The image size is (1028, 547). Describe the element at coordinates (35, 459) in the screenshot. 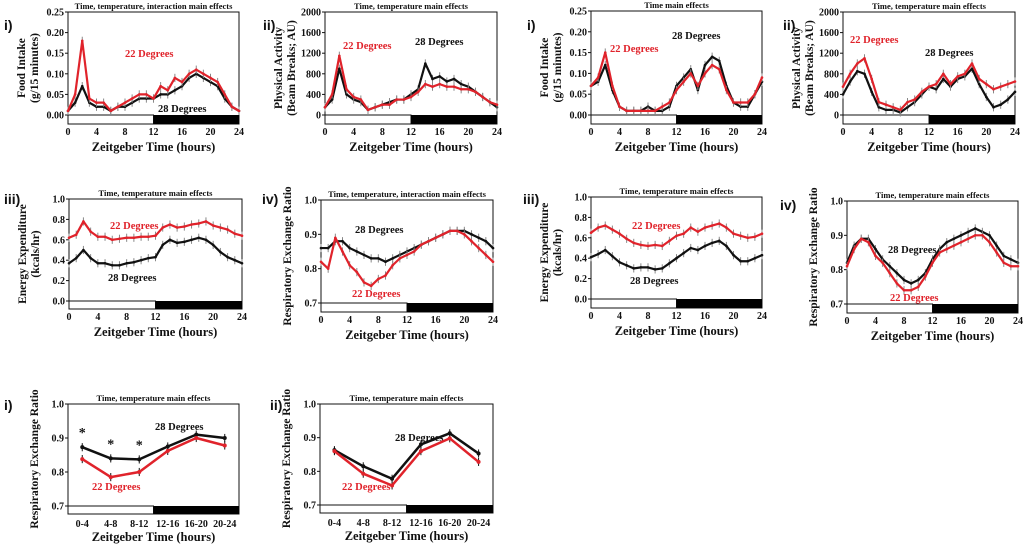

I see `y-axis-label: Respiratory Exchange Ratio` at that location.